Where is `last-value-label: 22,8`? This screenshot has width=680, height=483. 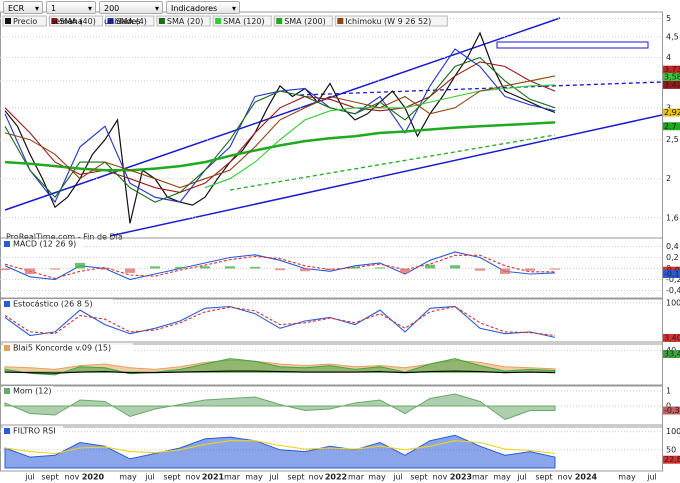 last-value-label: 22,8 is located at coordinates (672, 459).